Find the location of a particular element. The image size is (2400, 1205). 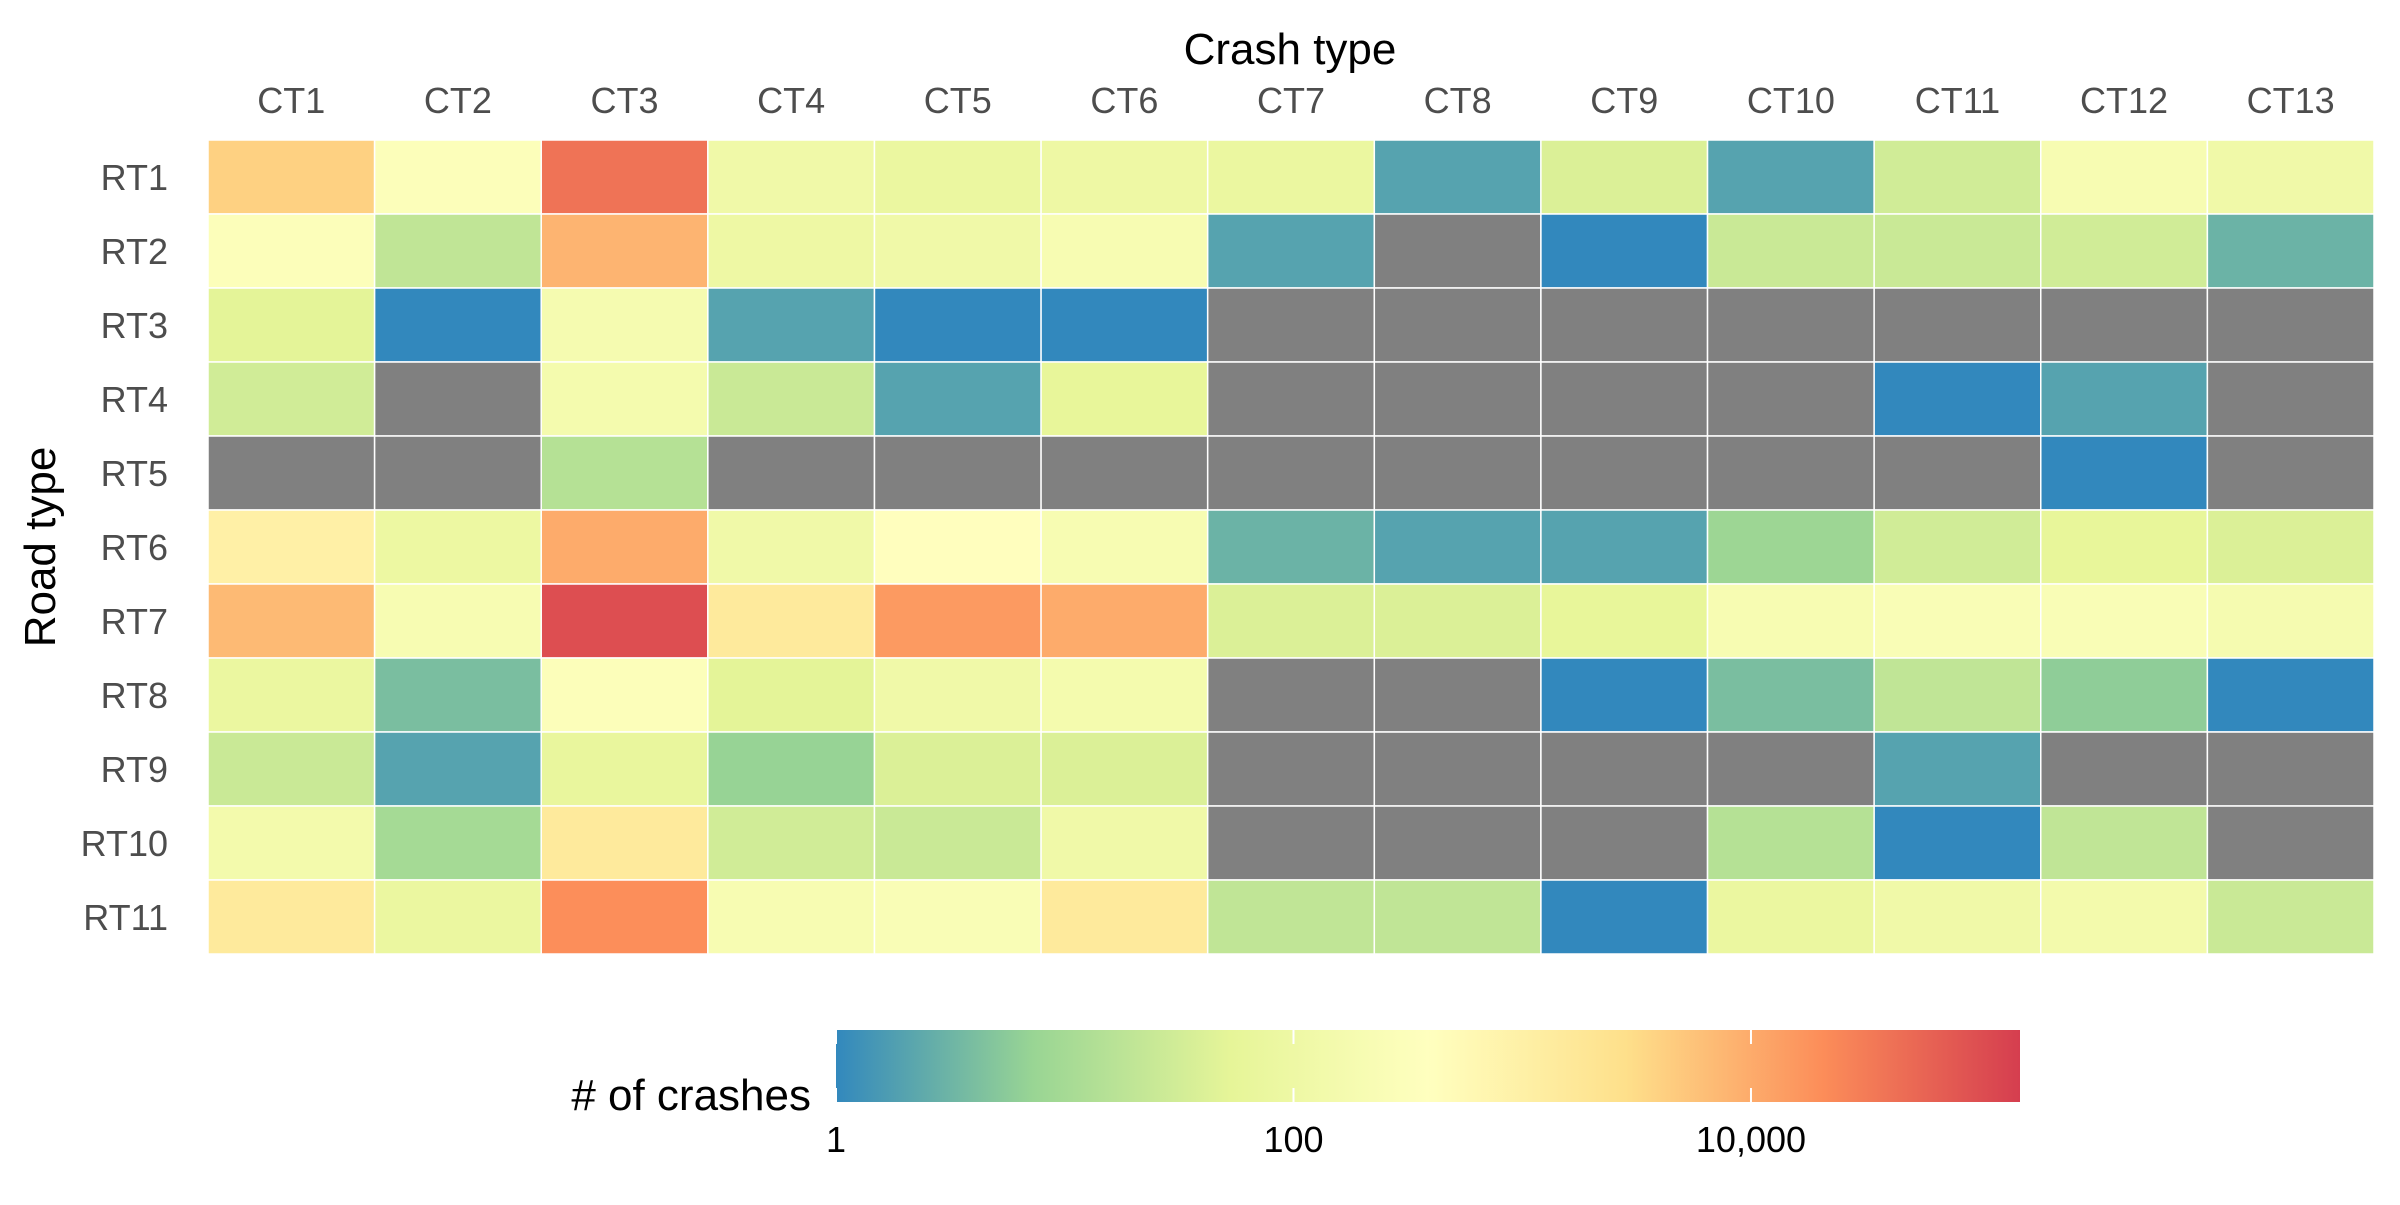

heatmap-cell-rt9-ct5 is located at coordinates (957, 769).